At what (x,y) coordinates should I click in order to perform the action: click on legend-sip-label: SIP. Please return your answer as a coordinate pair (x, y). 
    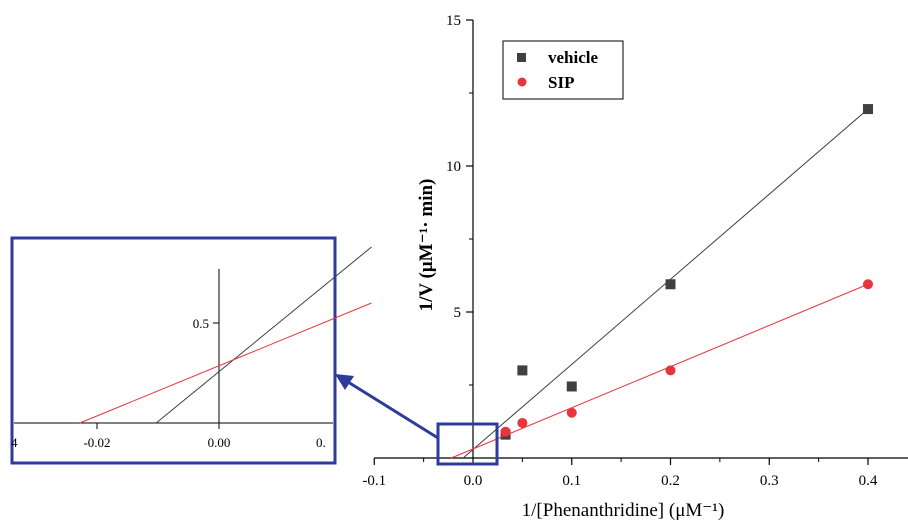
    Looking at the image, I should click on (561, 82).